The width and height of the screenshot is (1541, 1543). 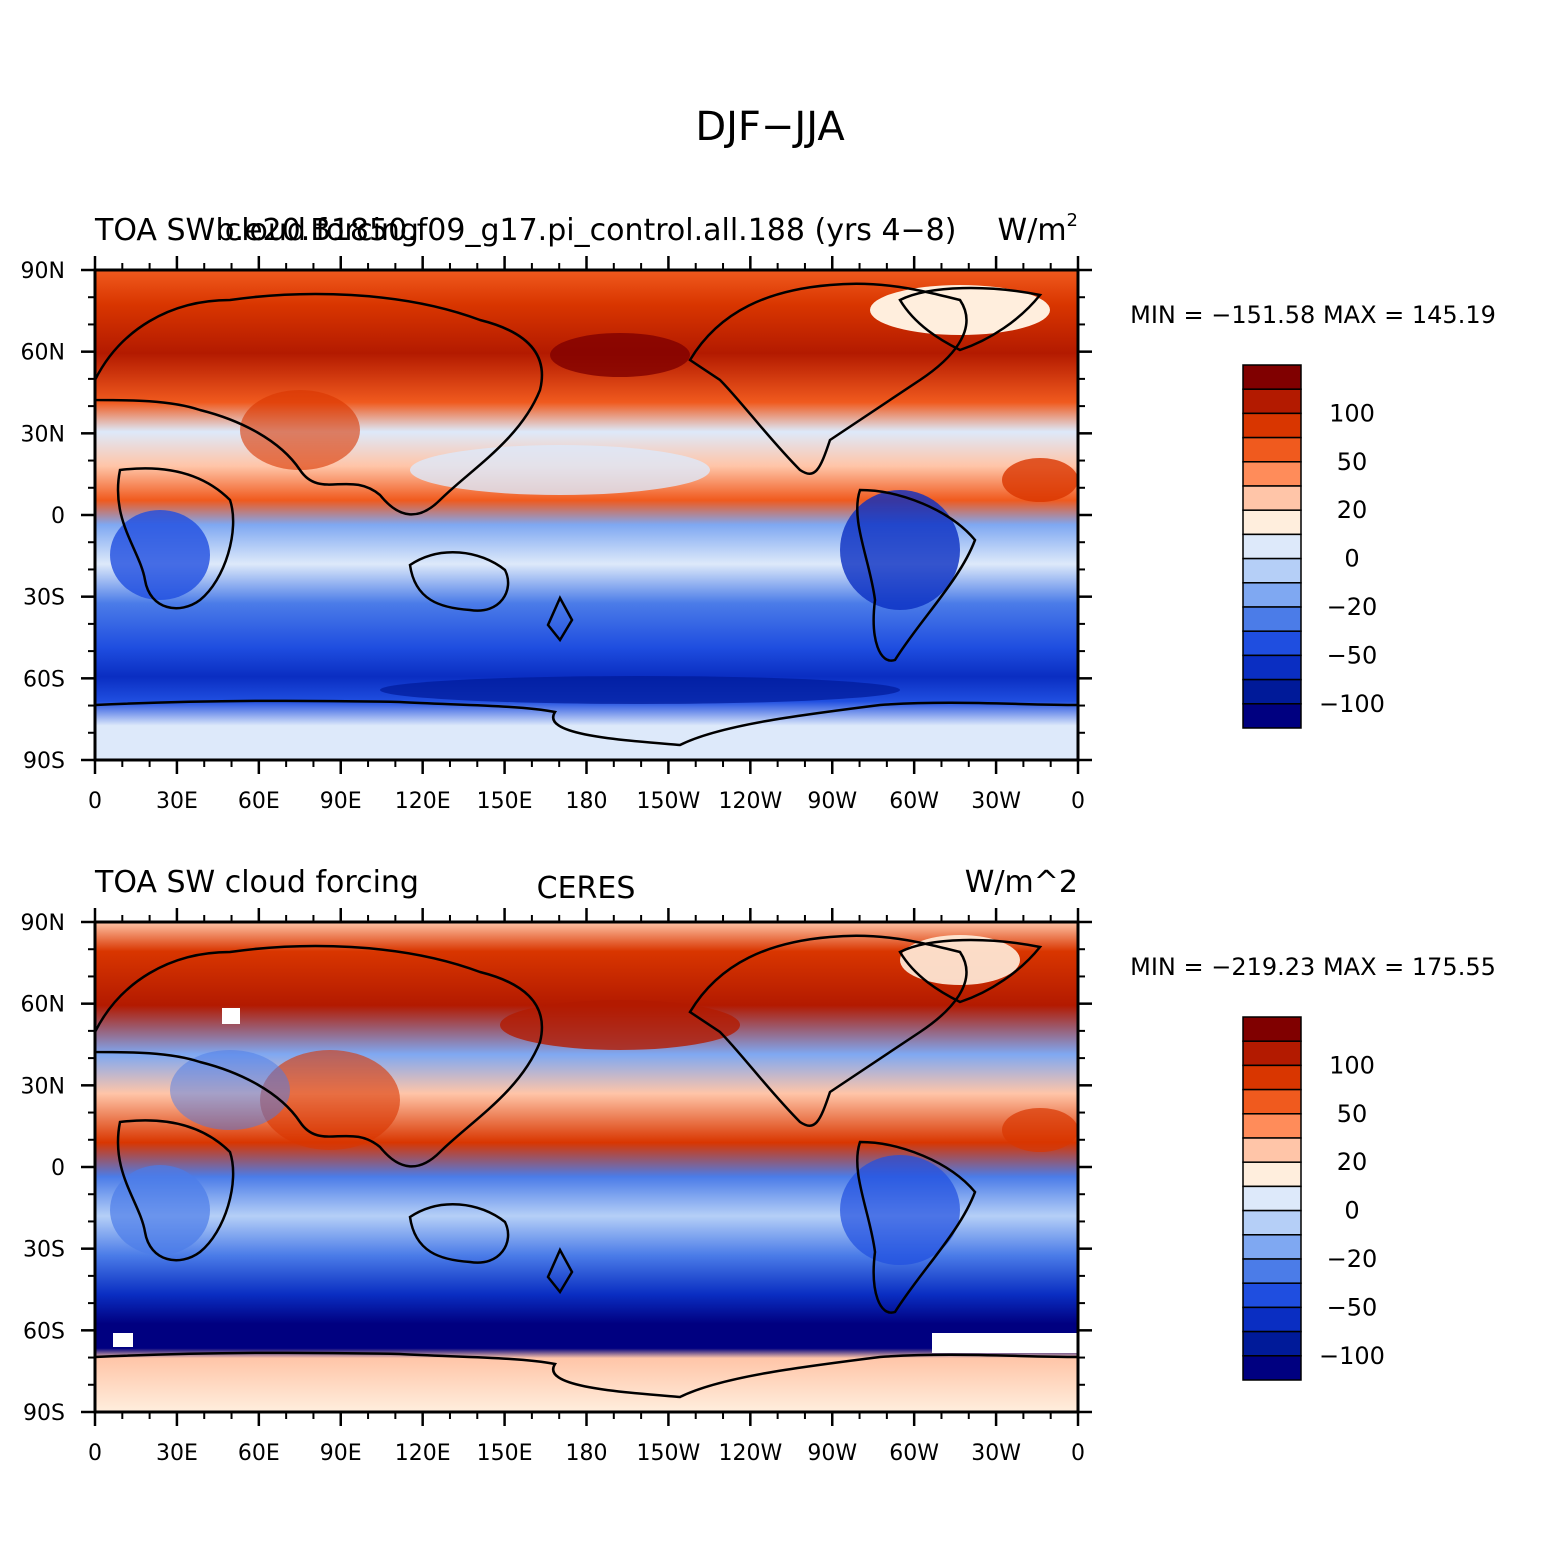 What do you see at coordinates (750, 1453) in the screenshot?
I see `lon-tick-label: 120W` at bounding box center [750, 1453].